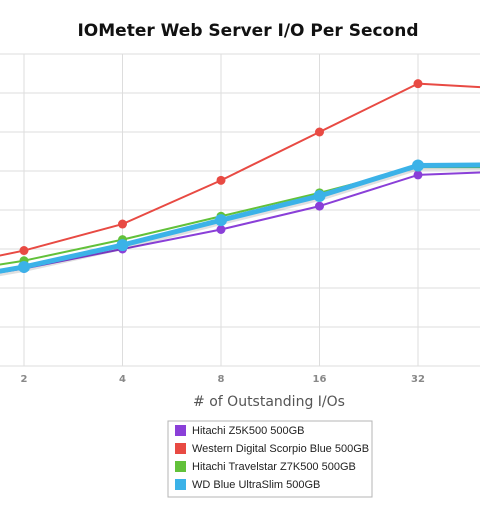  I want to click on legend-box, so click(270, 459).